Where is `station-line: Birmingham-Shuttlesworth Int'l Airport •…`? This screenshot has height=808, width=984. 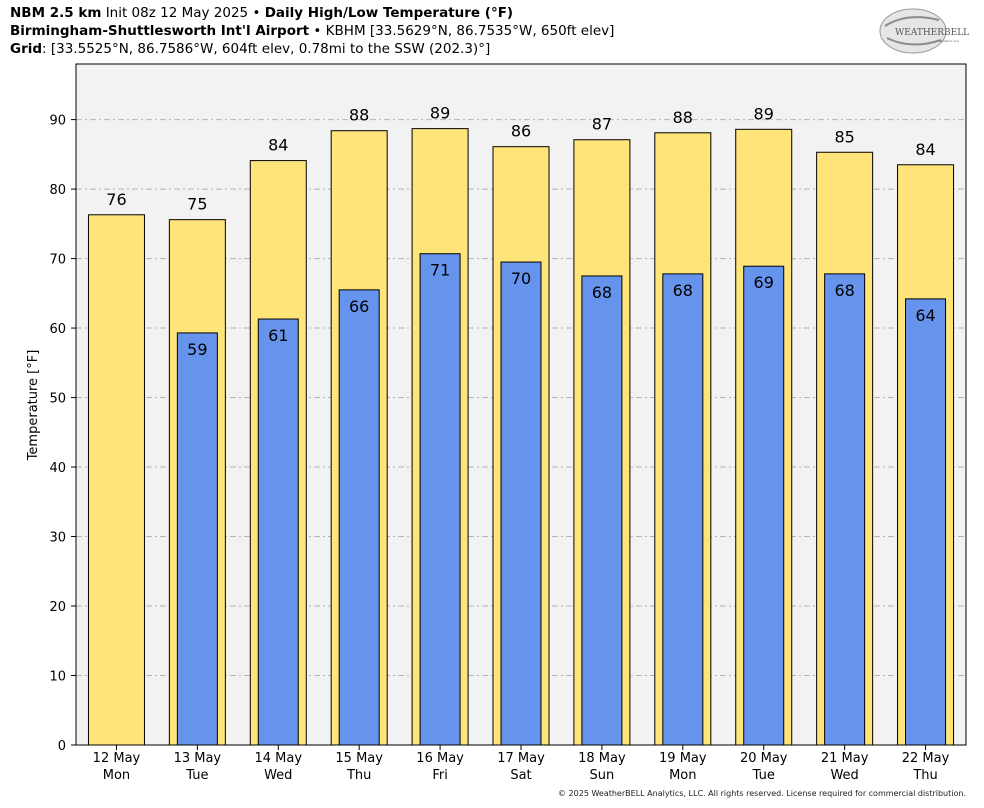 station-line: Birmingham-Shuttlesworth Int'l Airport •… is located at coordinates (312, 31).